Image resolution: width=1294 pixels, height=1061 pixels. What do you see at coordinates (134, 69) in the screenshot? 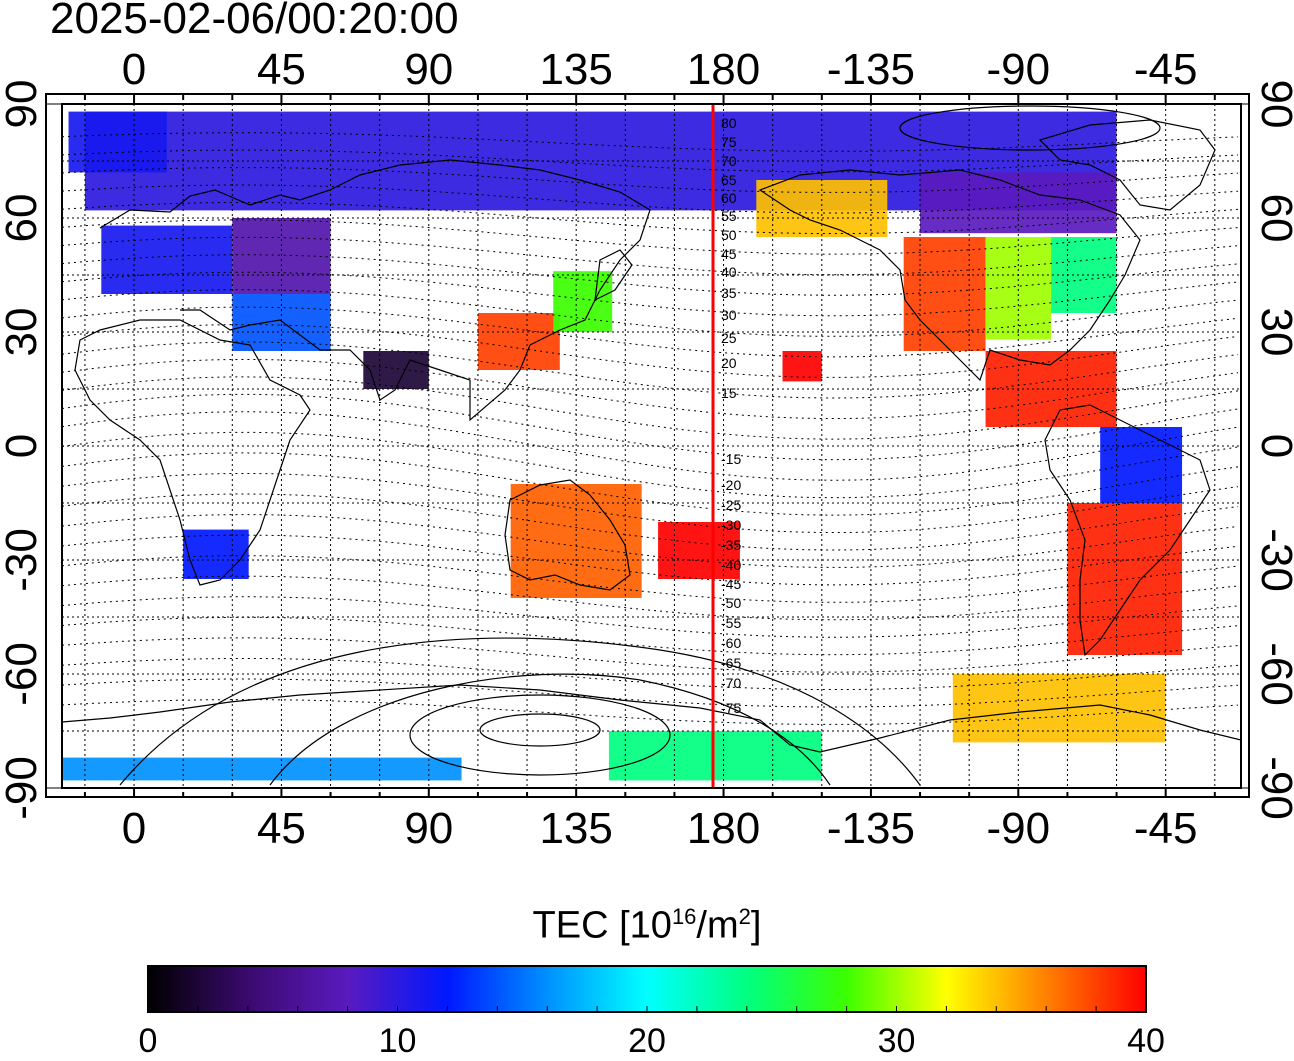
I see `top-lon-label: 0` at bounding box center [134, 69].